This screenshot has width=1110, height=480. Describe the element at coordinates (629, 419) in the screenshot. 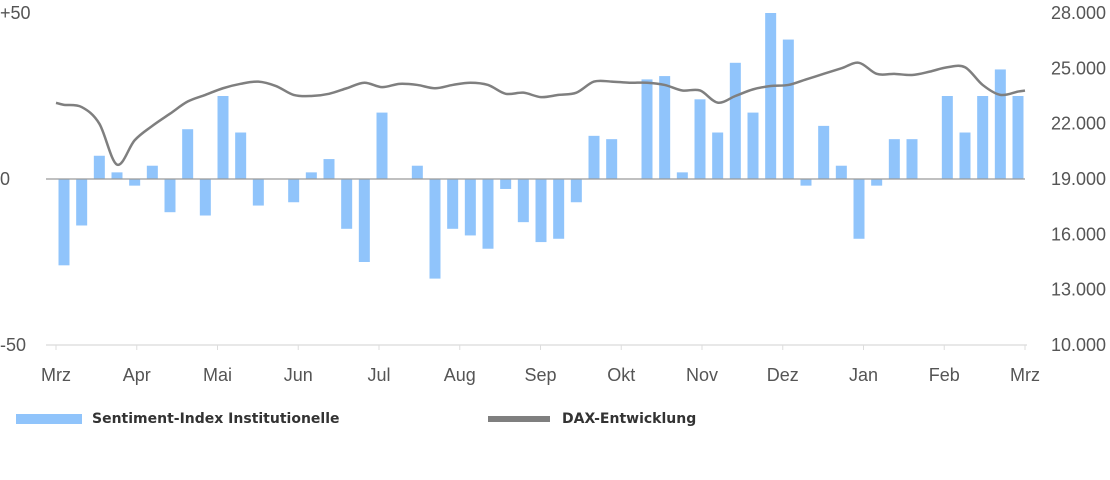

I see `legend-label-dax: DAX-Entwicklung` at that location.